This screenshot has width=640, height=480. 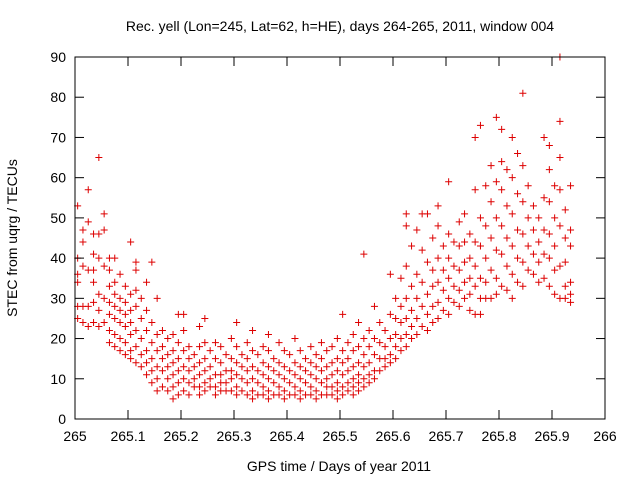 What do you see at coordinates (58, 379) in the screenshot?
I see `y-tick-label: 10` at bounding box center [58, 379].